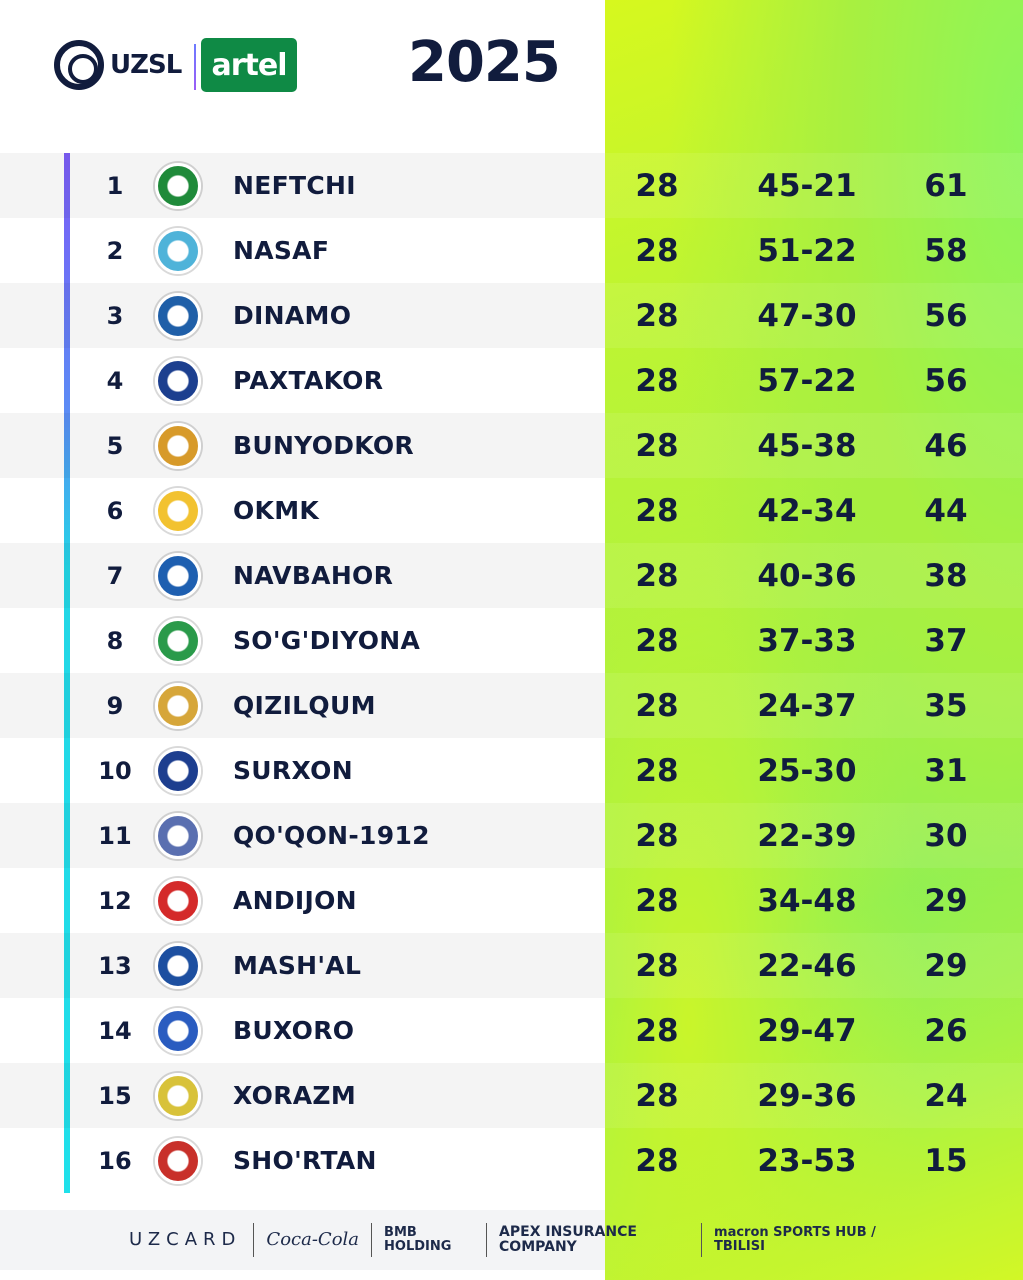 The image size is (1023, 1280). What do you see at coordinates (115, 575) in the screenshot?
I see `rank: 7` at bounding box center [115, 575].